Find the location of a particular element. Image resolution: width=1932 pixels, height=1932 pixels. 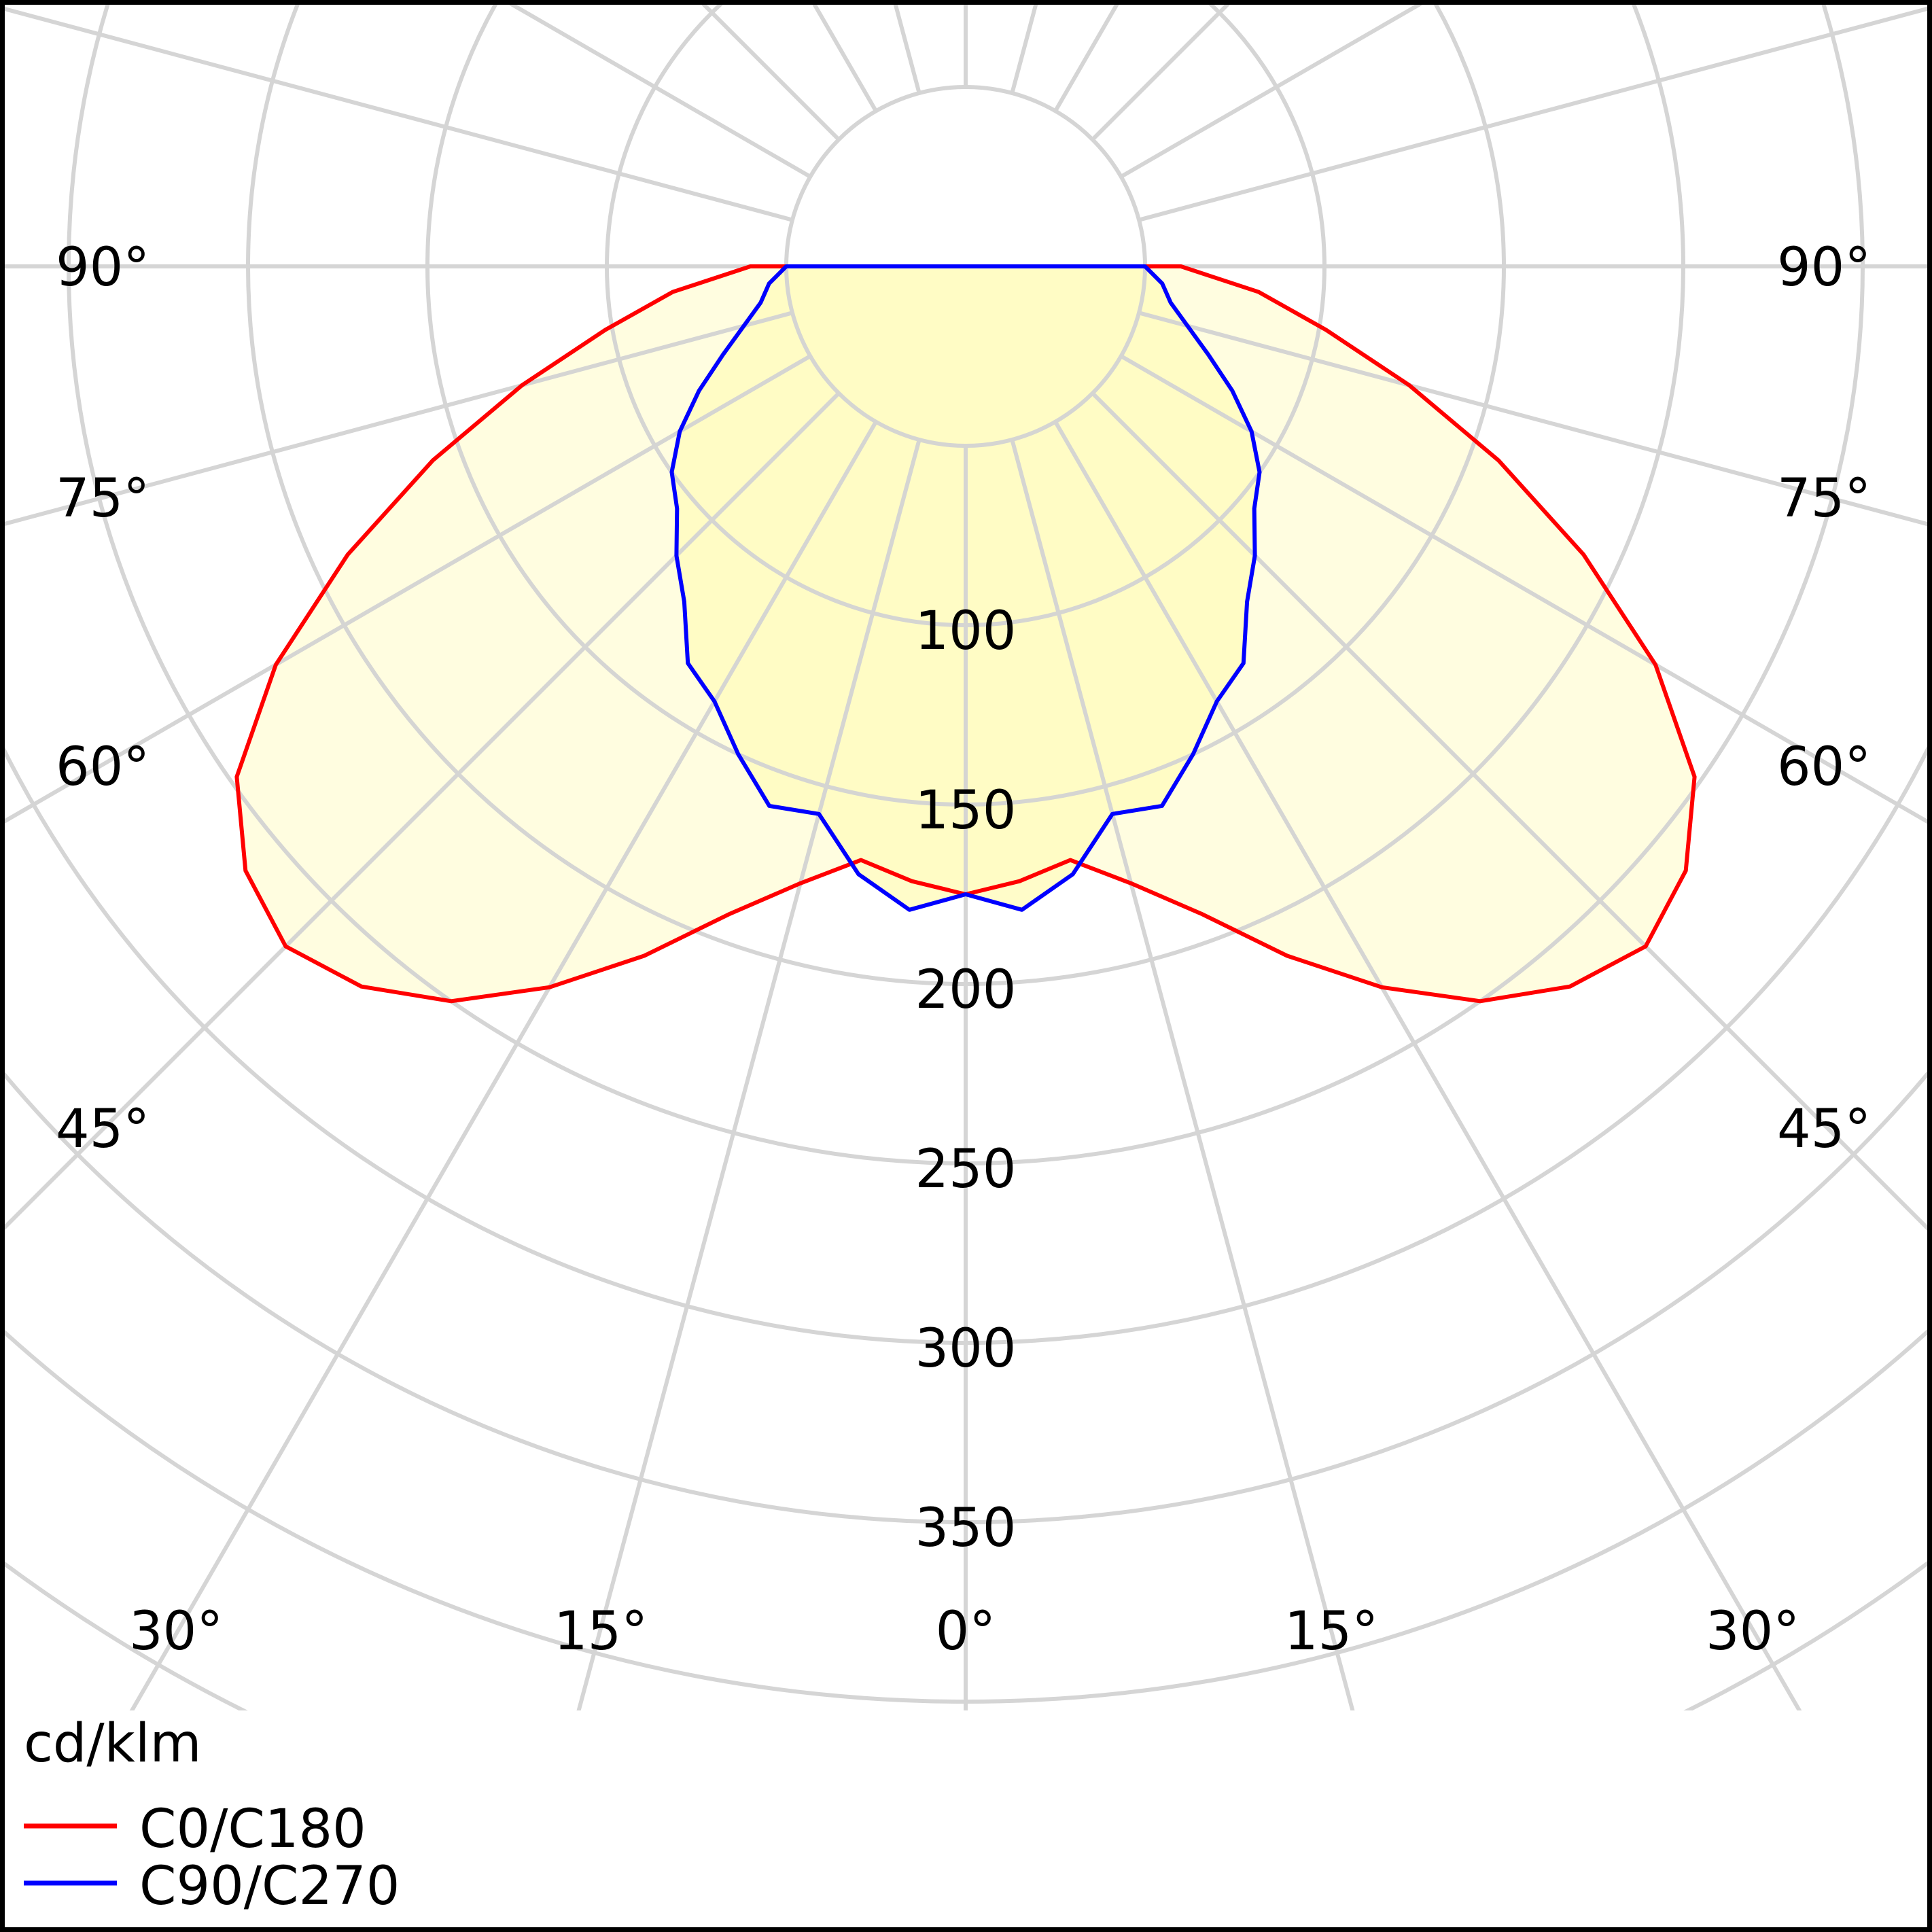

angle-label-right-45: 45° is located at coordinates (1824, 1129).